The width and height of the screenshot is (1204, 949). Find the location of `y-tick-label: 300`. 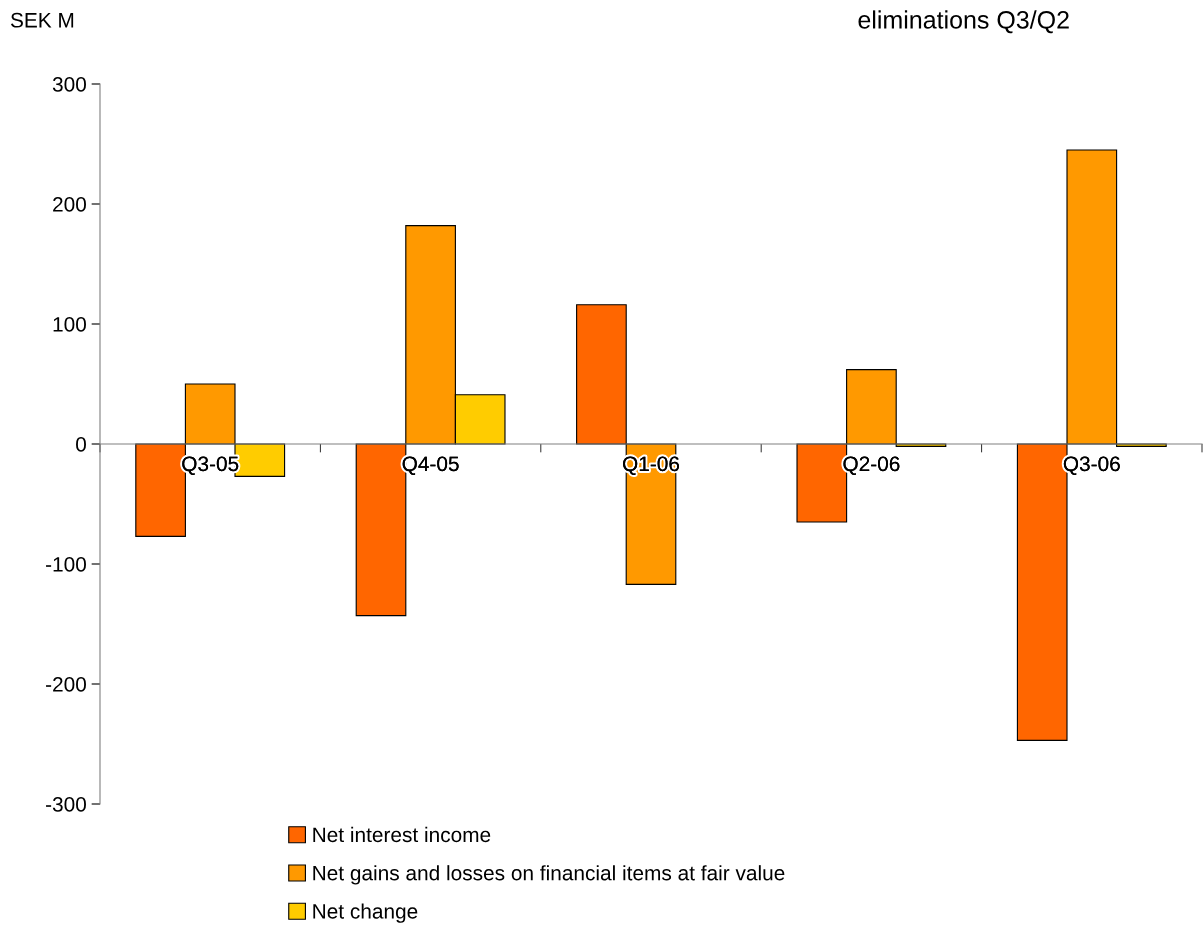

y-tick-label: 300 is located at coordinates (69, 84).